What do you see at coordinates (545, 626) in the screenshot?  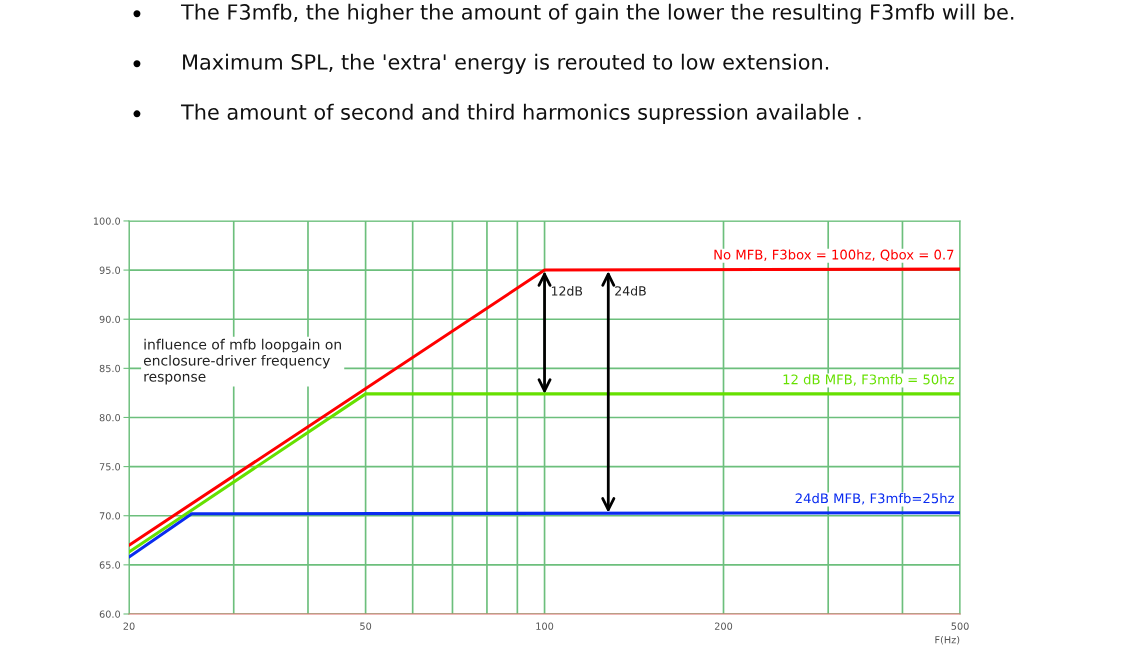 I see `x-tick-label: 100` at bounding box center [545, 626].